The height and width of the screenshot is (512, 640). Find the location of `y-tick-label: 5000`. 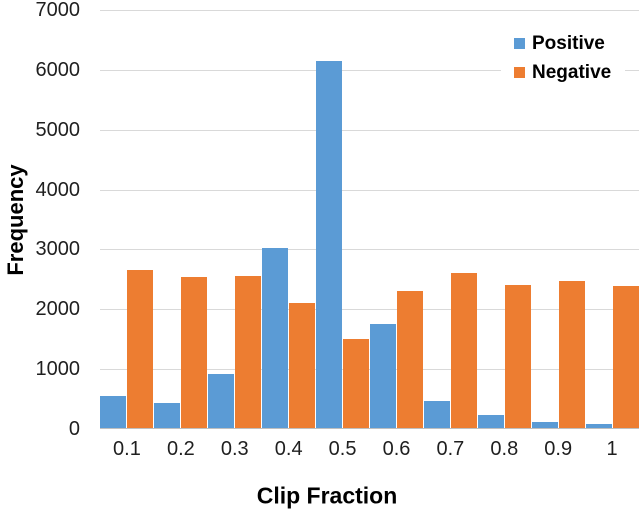

y-tick-label: 5000 is located at coordinates (58, 129).